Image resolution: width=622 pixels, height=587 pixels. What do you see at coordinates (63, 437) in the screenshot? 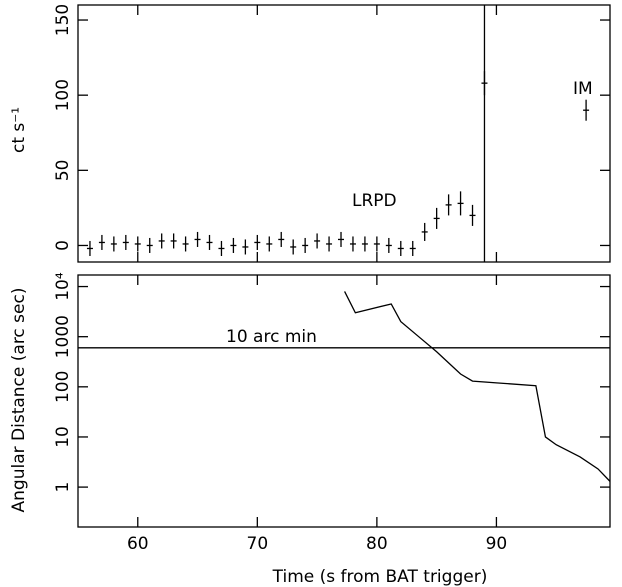
I see `y-tick-label: 10` at bounding box center [63, 437].